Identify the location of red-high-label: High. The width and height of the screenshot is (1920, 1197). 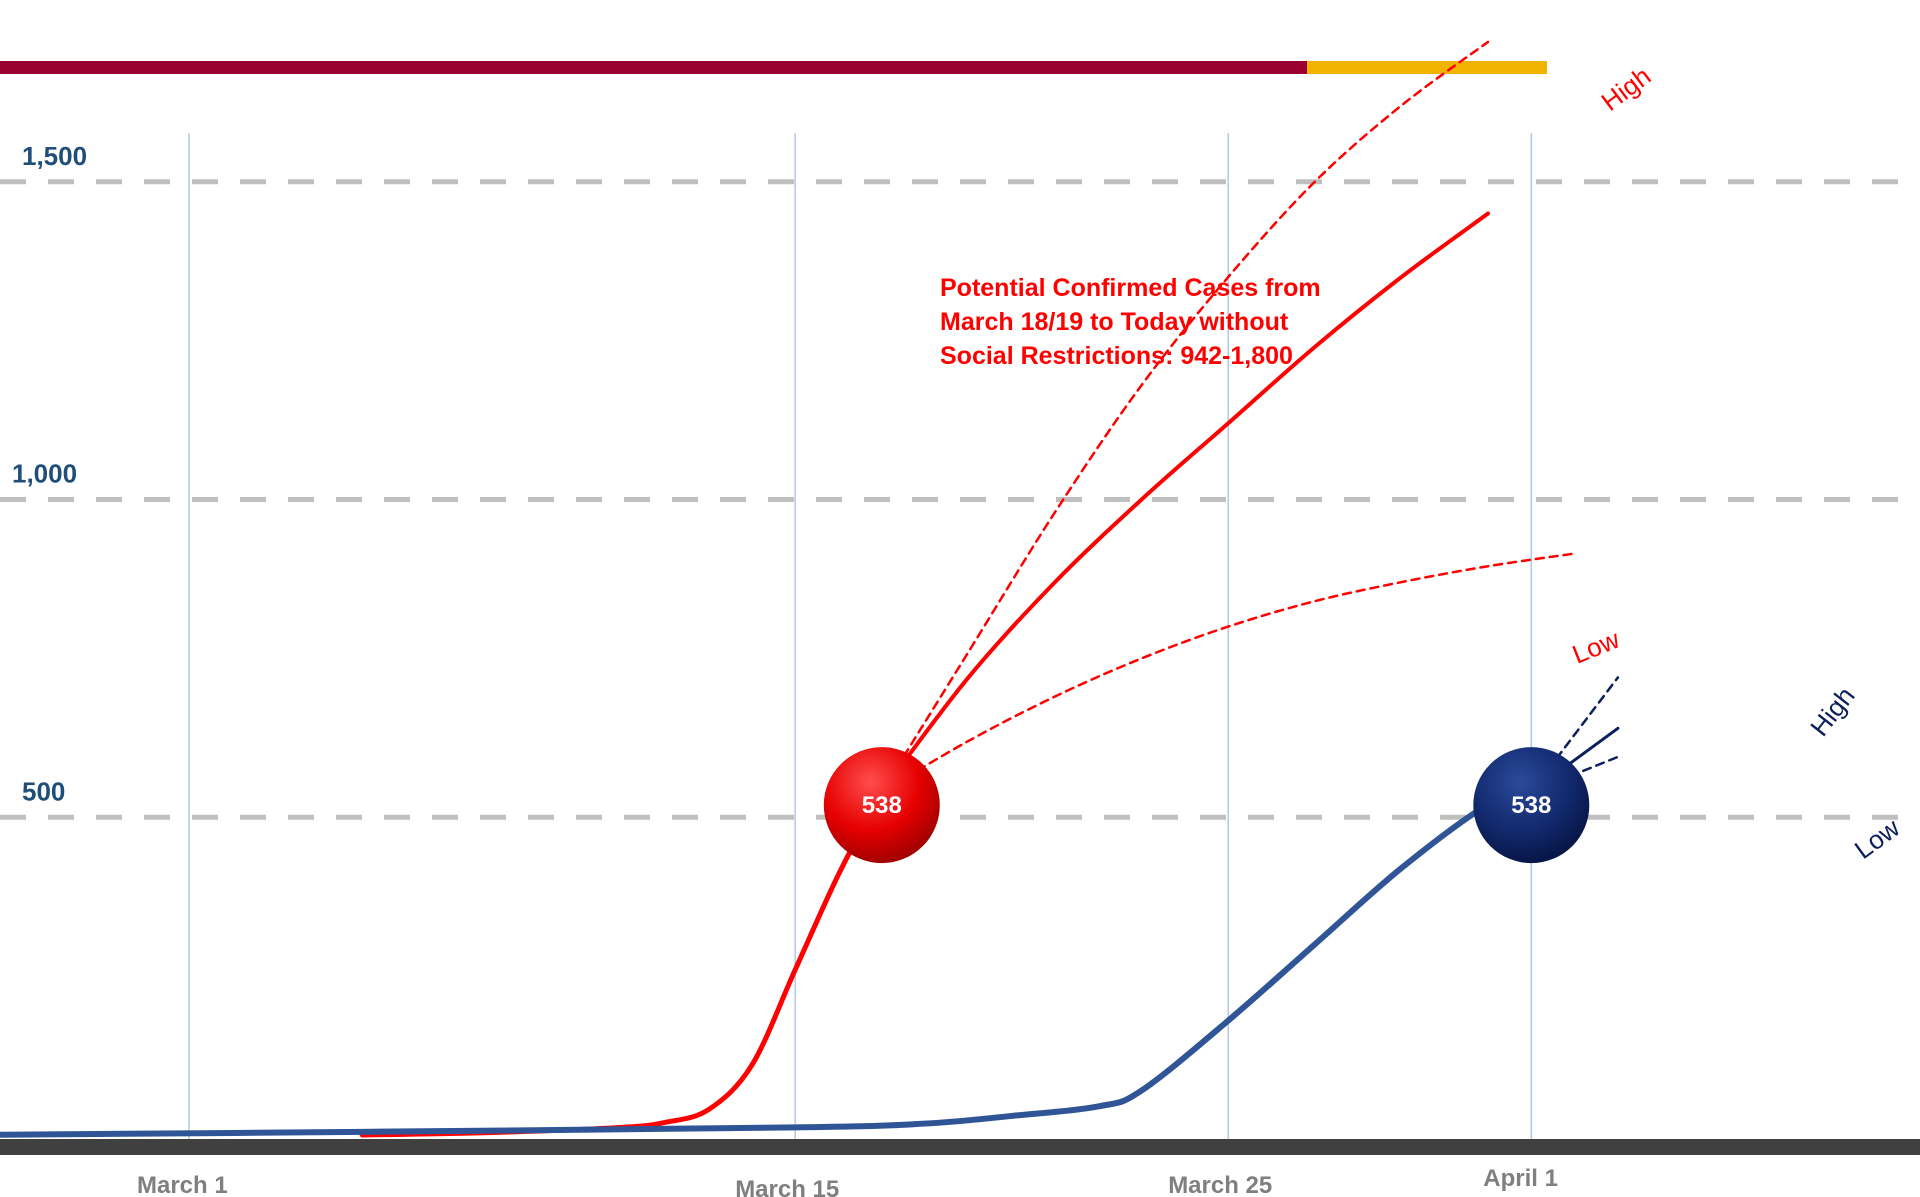
(1626, 89).